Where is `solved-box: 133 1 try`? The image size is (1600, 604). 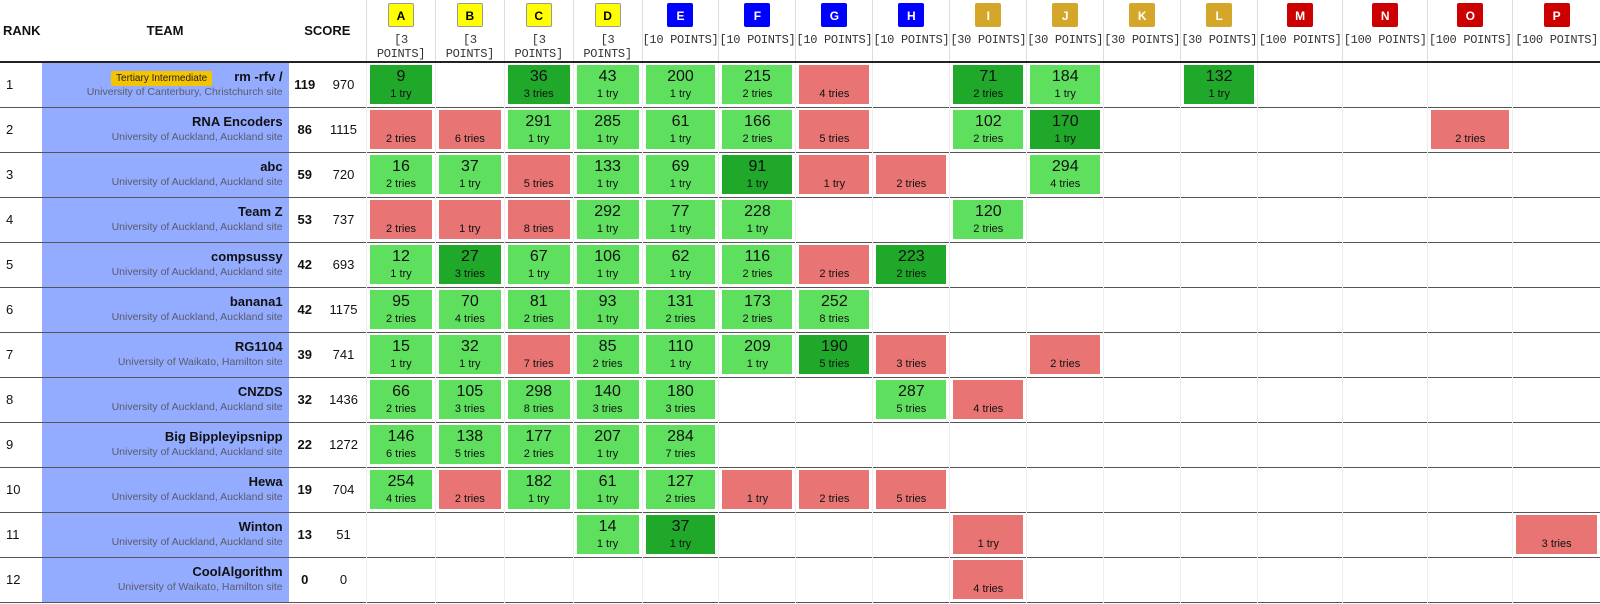 solved-box: 133 1 try is located at coordinates (607, 174).